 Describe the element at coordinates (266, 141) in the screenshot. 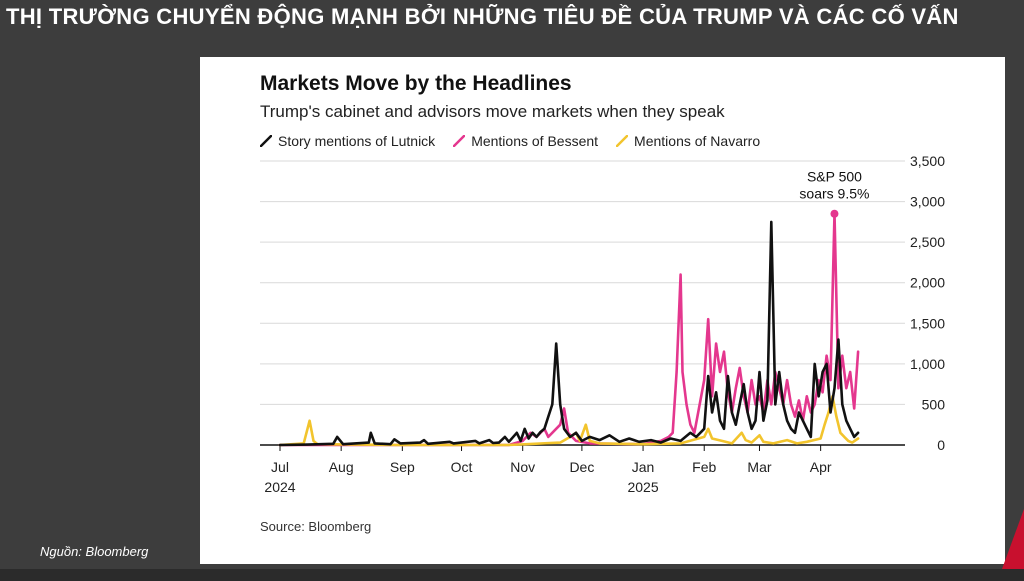

I see `legend-swatch-lutnick` at that location.